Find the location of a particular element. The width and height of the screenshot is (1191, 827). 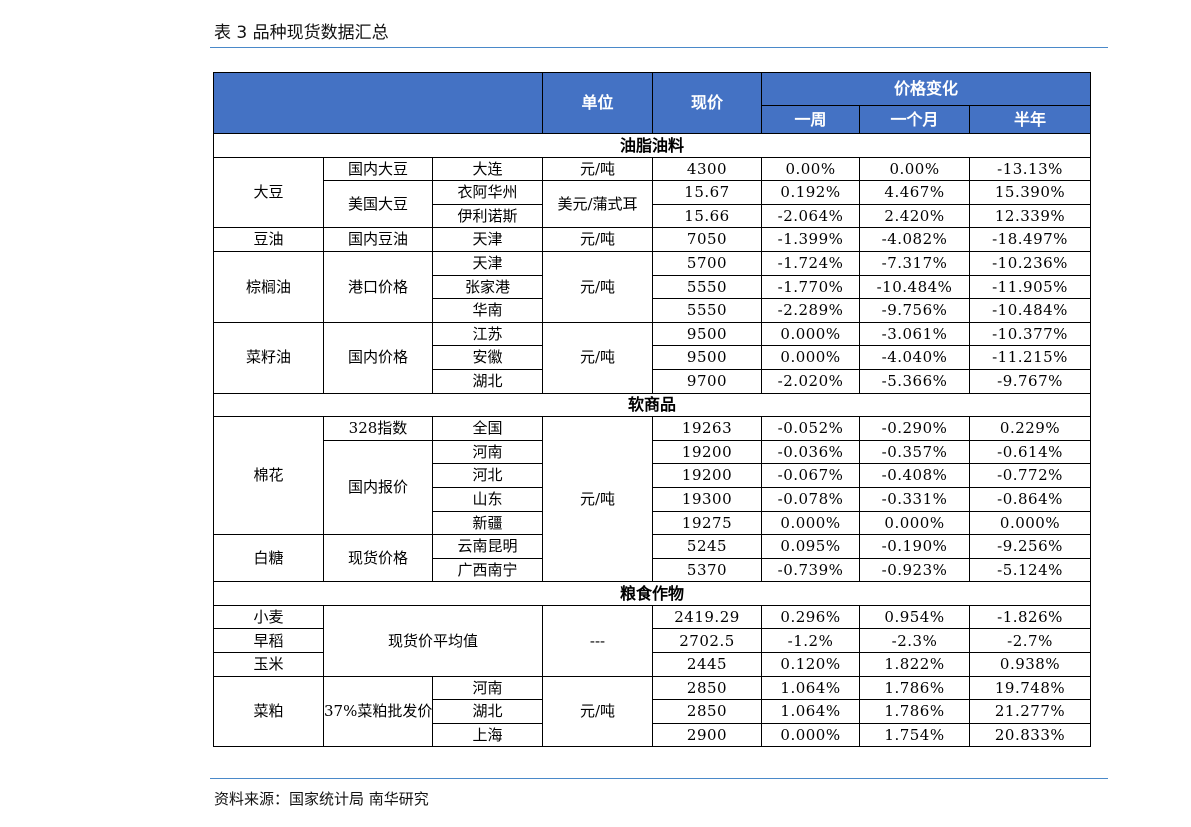

price-cell: 19200 is located at coordinates (707, 452).